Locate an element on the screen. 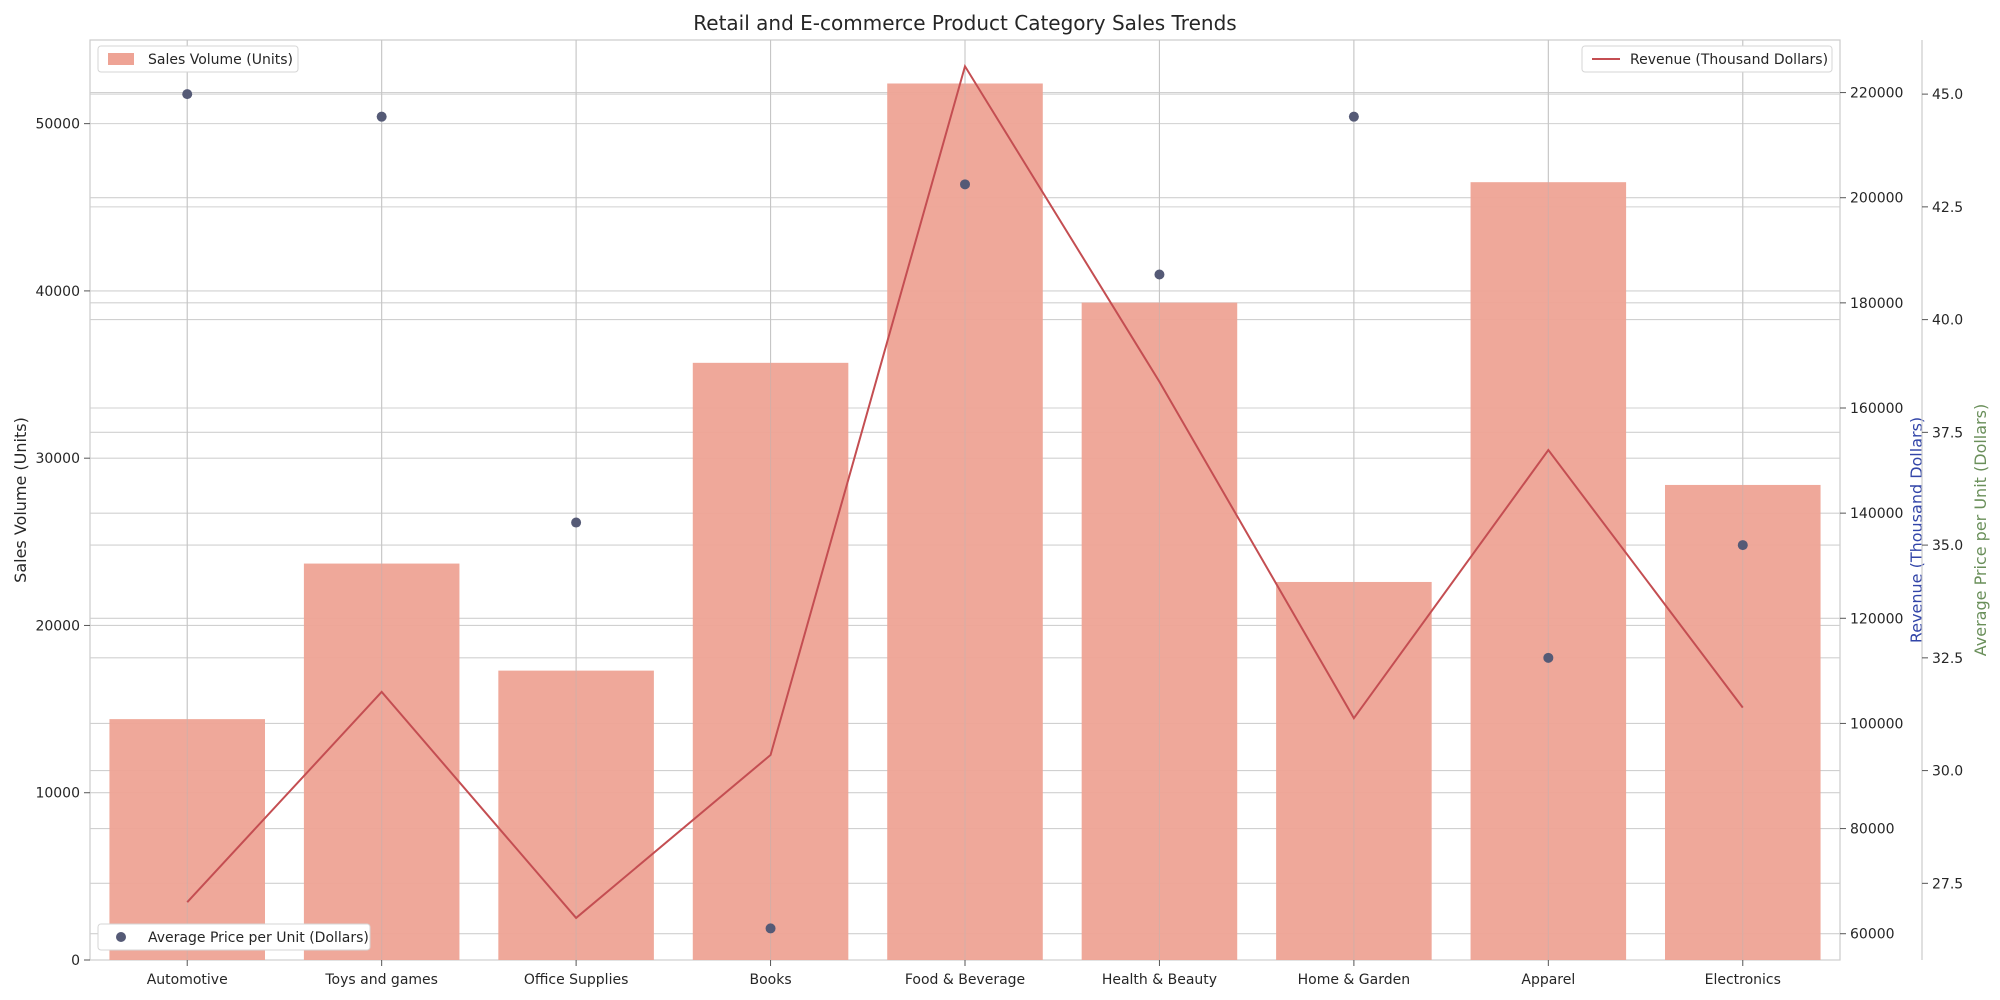 The width and height of the screenshot is (2000, 1000). left-axis-tick-label: 20000 is located at coordinates (57, 626).